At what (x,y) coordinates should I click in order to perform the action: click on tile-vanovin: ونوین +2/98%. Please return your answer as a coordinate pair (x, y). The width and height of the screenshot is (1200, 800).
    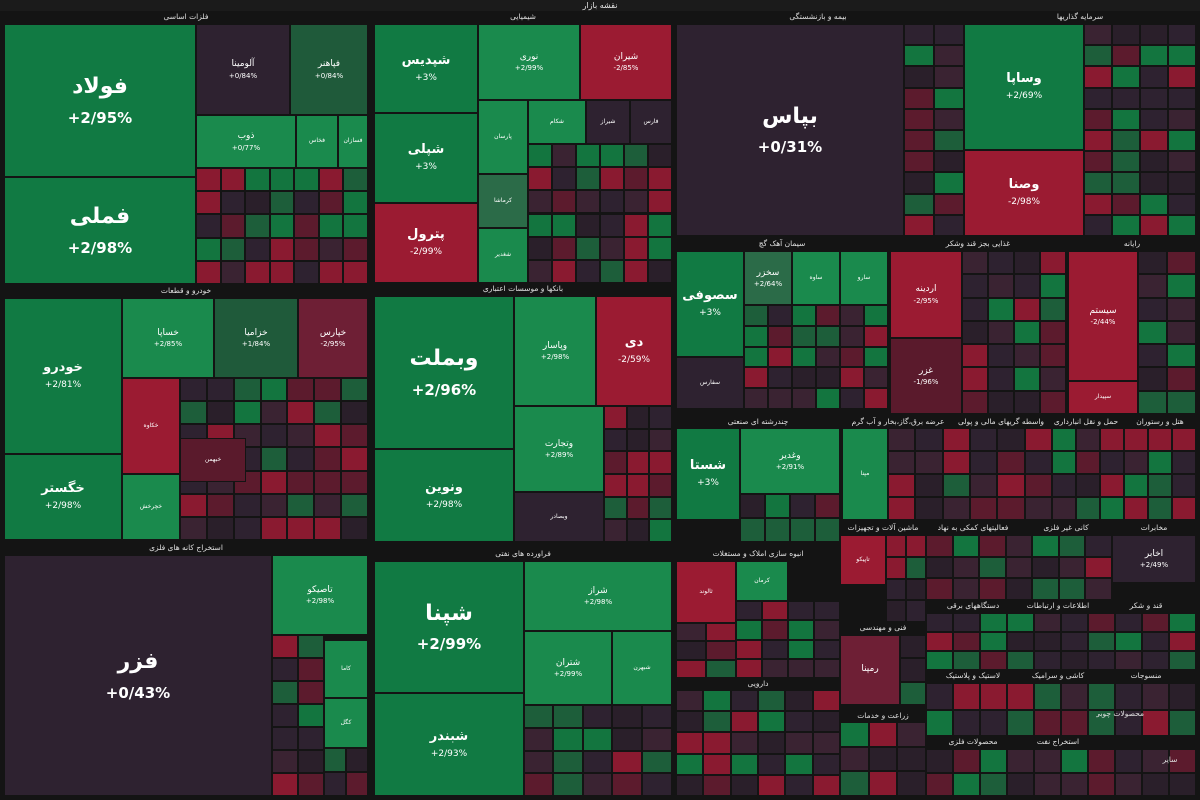
    Looking at the image, I should click on (444, 495).